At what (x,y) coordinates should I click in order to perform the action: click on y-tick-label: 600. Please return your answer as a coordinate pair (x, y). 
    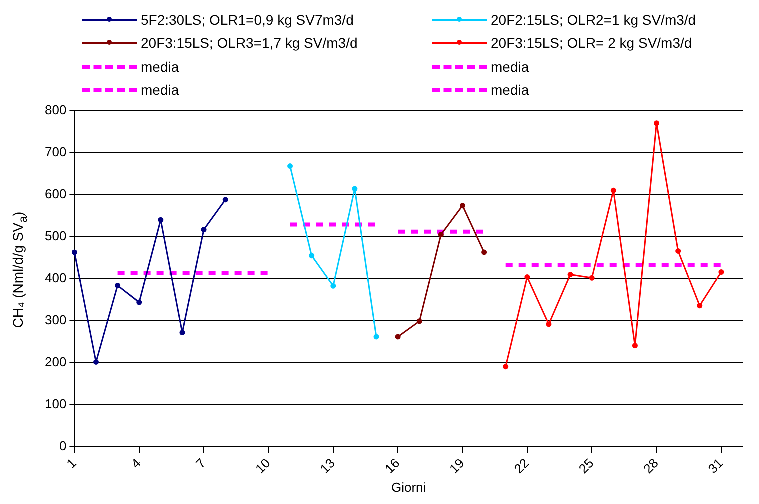
    Looking at the image, I should click on (55, 194).